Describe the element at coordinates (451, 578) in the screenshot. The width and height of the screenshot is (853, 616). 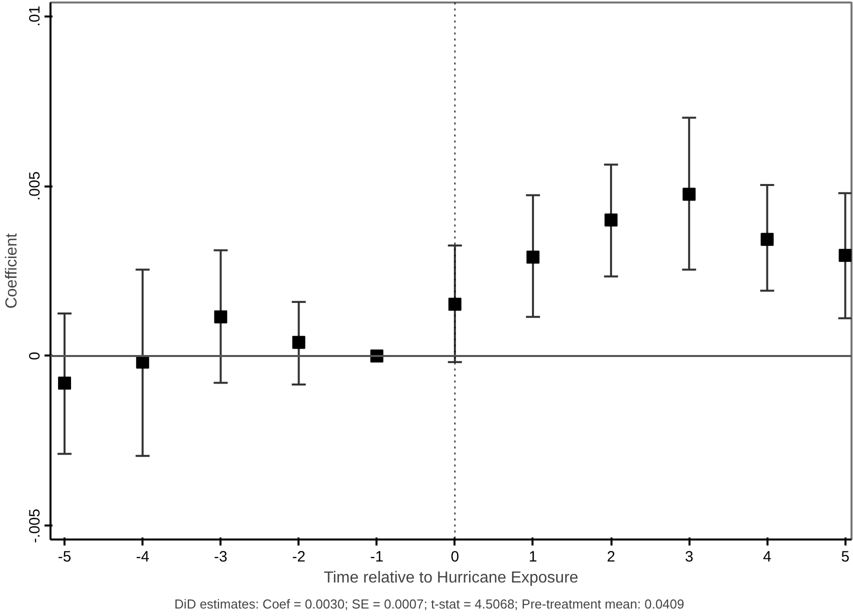
I see `x-axis-title: Time relative to Hurricane Exposure` at that location.